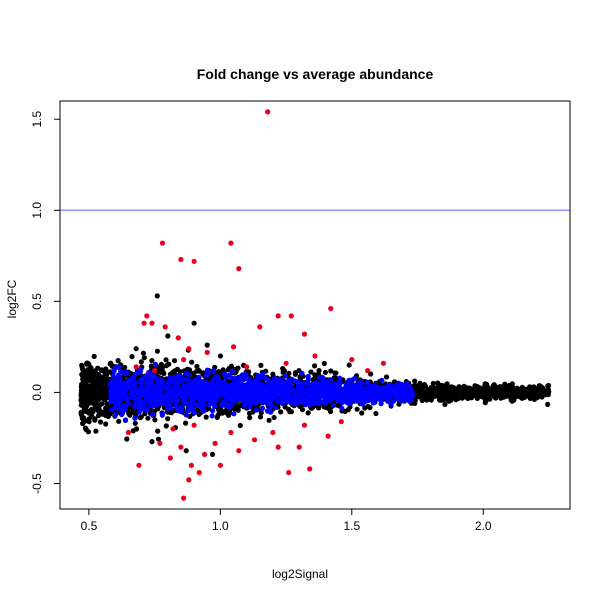 This screenshot has width=600, height=600. Describe the element at coordinates (37, 483) in the screenshot. I see `y-tick-label: -0.5` at that location.